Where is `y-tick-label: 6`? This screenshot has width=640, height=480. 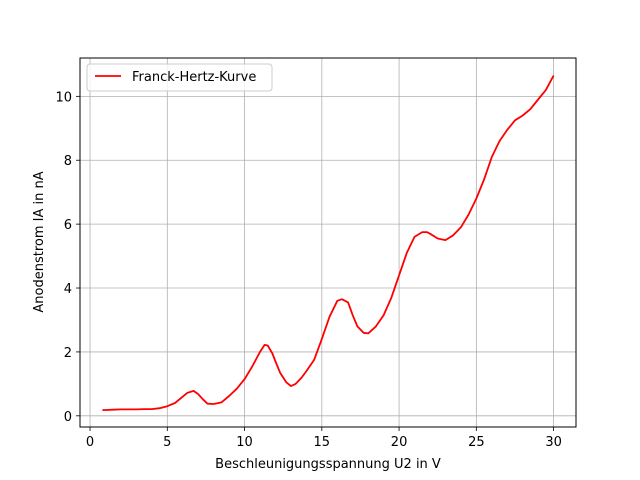
y-tick-label: 6 is located at coordinates (68, 225).